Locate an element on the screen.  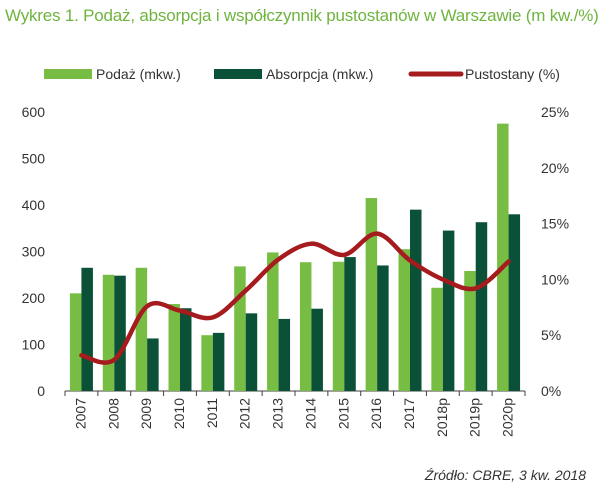
x-tick-label: 2009 is located at coordinates (146, 413).